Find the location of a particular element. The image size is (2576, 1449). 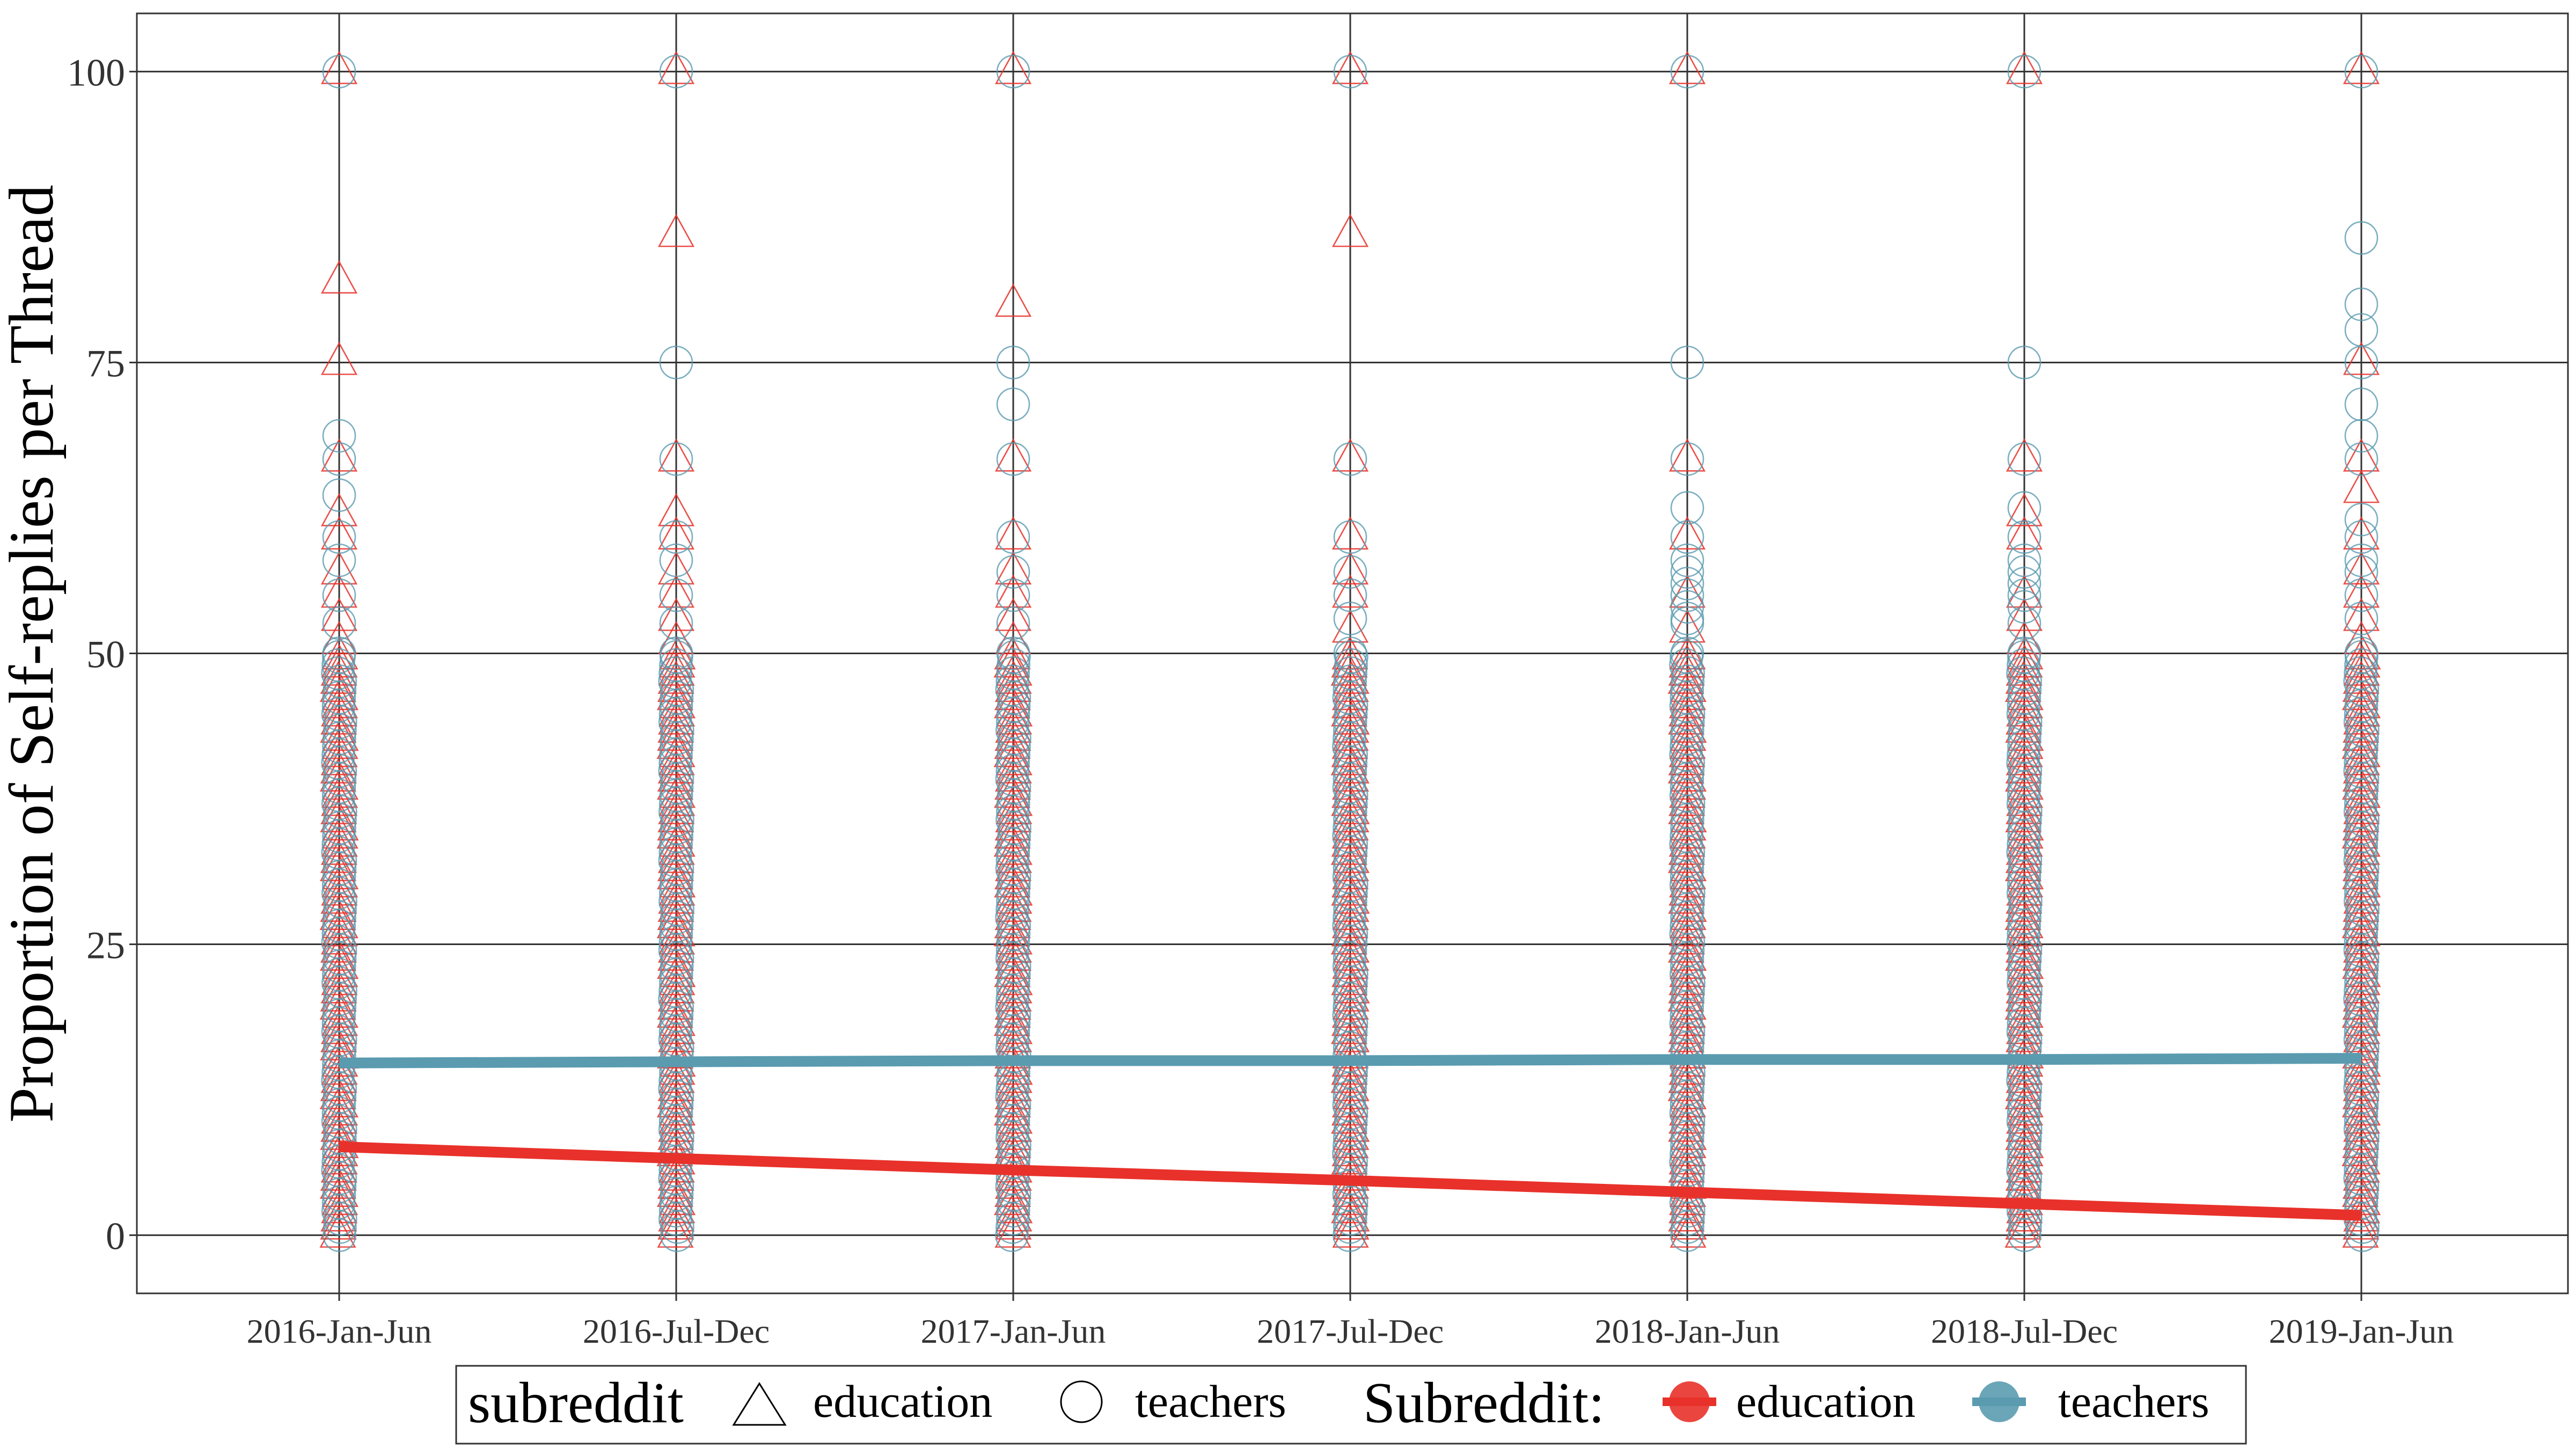

x-tick-label: 2016-Jan-Jun is located at coordinates (339, 1331).